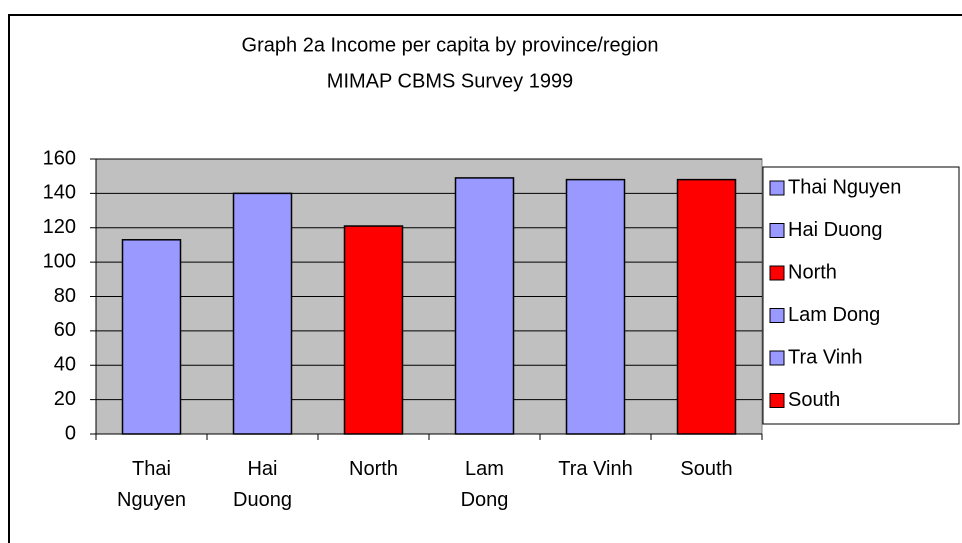 The image size is (962, 543). I want to click on y-tick-label: 40, so click(65, 365).